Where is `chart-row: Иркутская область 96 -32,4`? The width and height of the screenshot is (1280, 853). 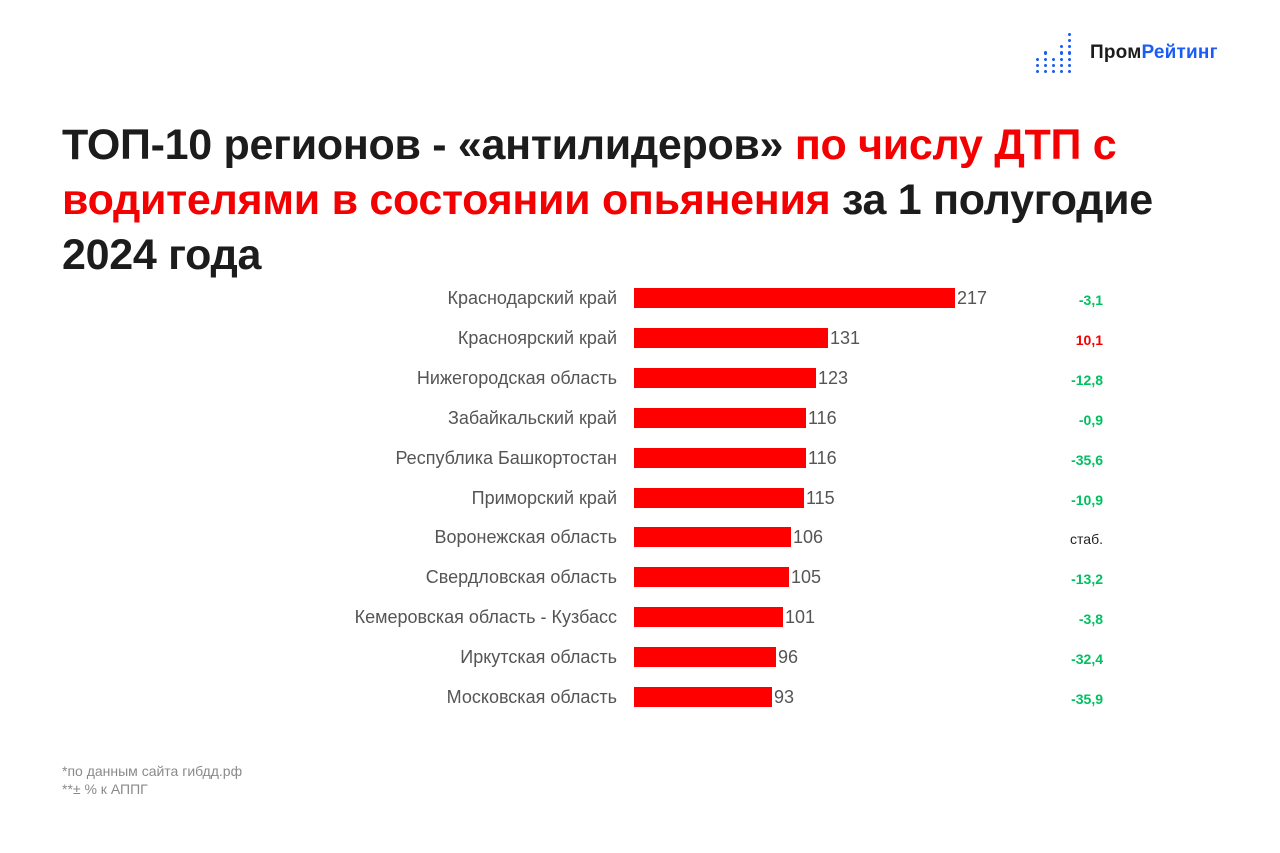
chart-row: Иркутская область 96 -32,4 is located at coordinates (640, 665).